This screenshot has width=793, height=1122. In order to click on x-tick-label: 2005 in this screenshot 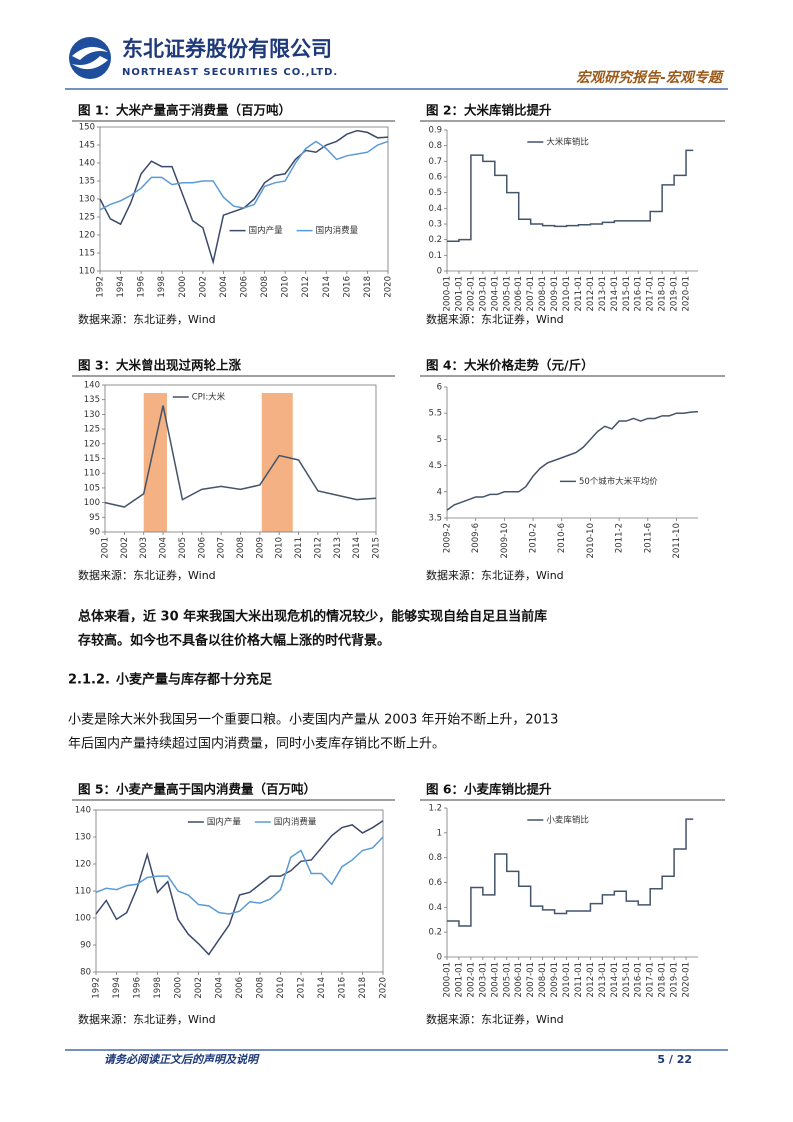, I will do `click(183, 548)`.